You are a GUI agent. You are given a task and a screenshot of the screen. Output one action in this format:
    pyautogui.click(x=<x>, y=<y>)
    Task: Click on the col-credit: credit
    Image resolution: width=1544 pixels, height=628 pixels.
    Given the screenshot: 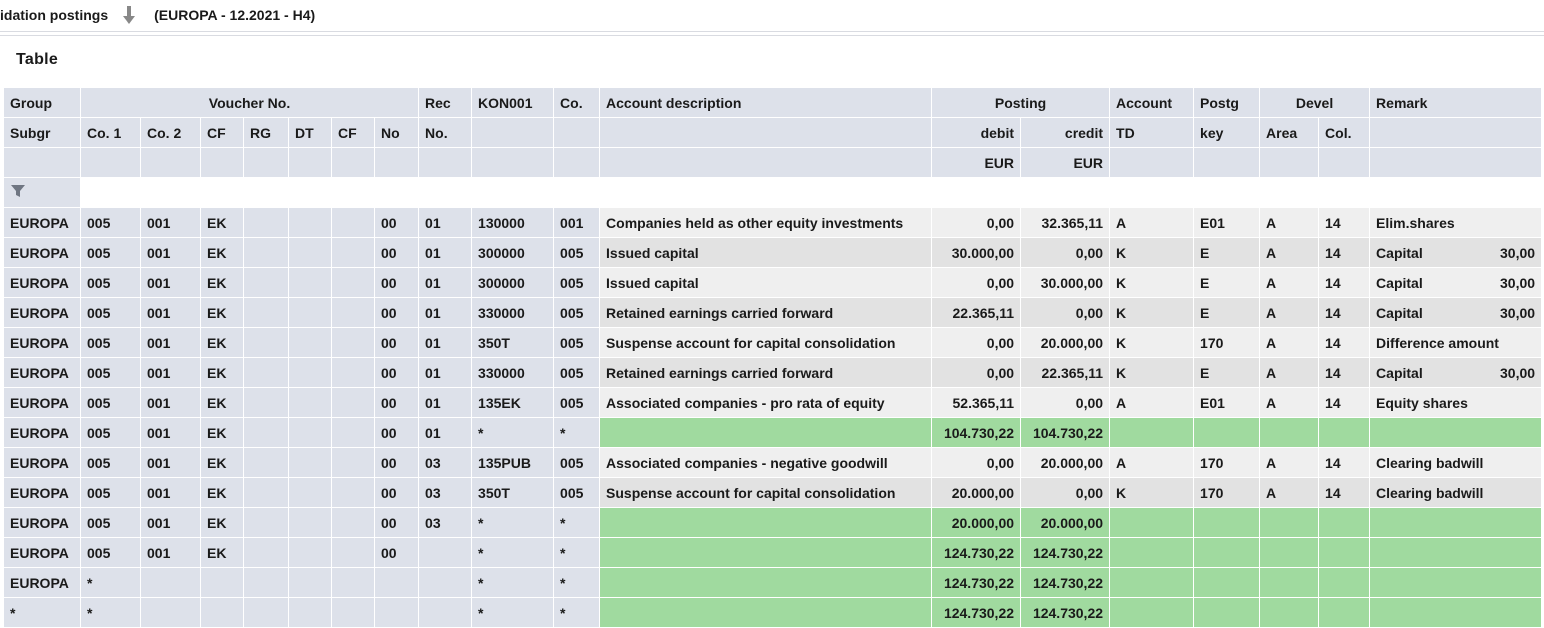 What is the action you would take?
    pyautogui.click(x=1066, y=133)
    